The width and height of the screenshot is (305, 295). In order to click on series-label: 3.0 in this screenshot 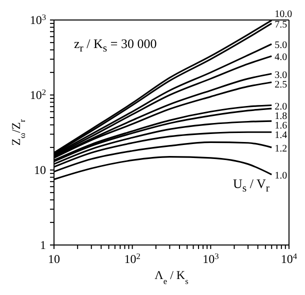, I will do `click(281, 75)`.